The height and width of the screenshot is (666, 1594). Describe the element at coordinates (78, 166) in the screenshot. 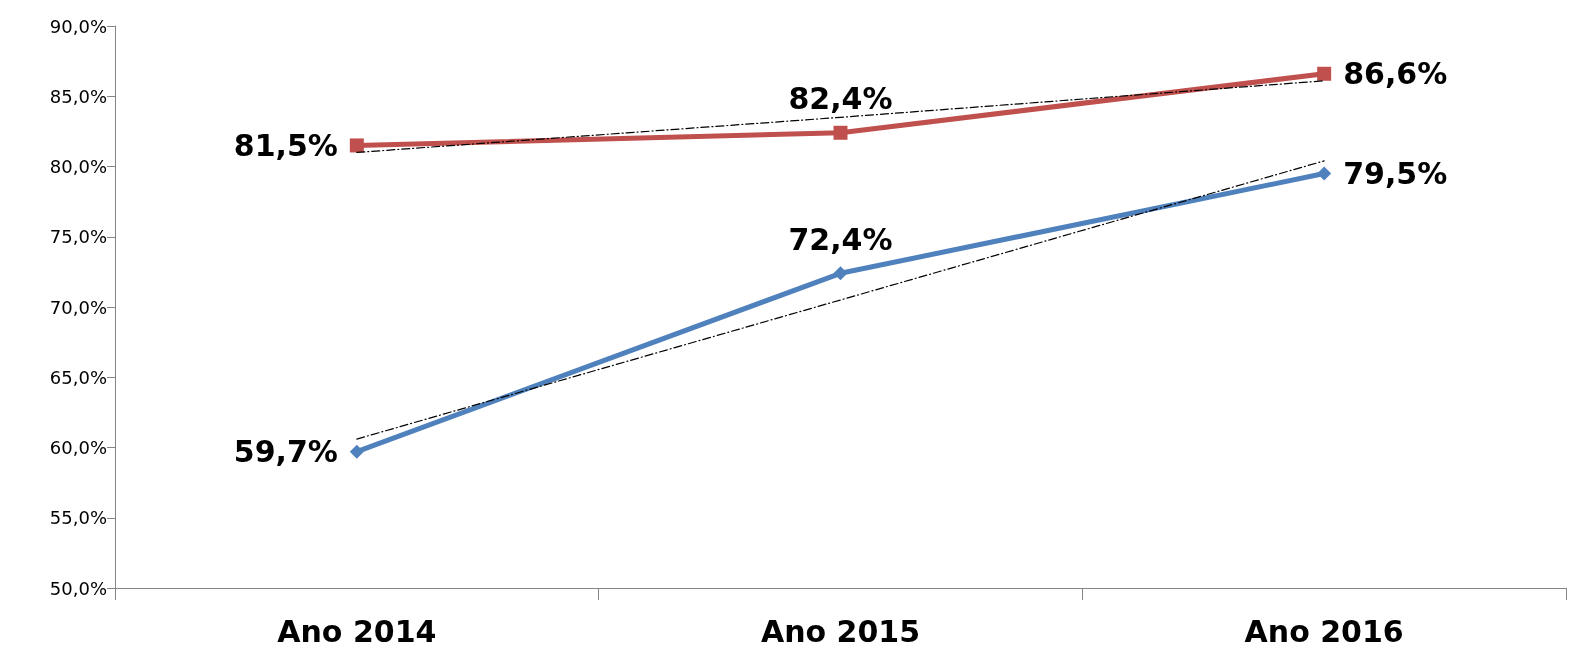

I see `y-tick-label: 80,0%` at that location.